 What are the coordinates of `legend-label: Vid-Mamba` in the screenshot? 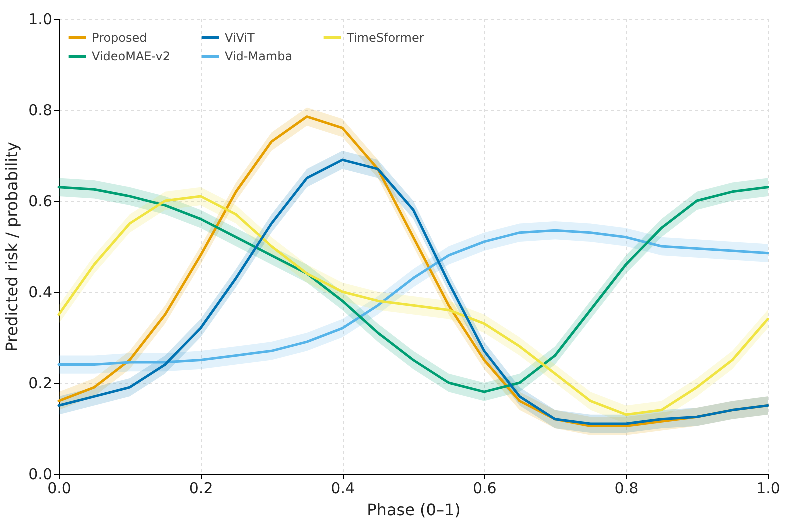 It's located at (259, 57).